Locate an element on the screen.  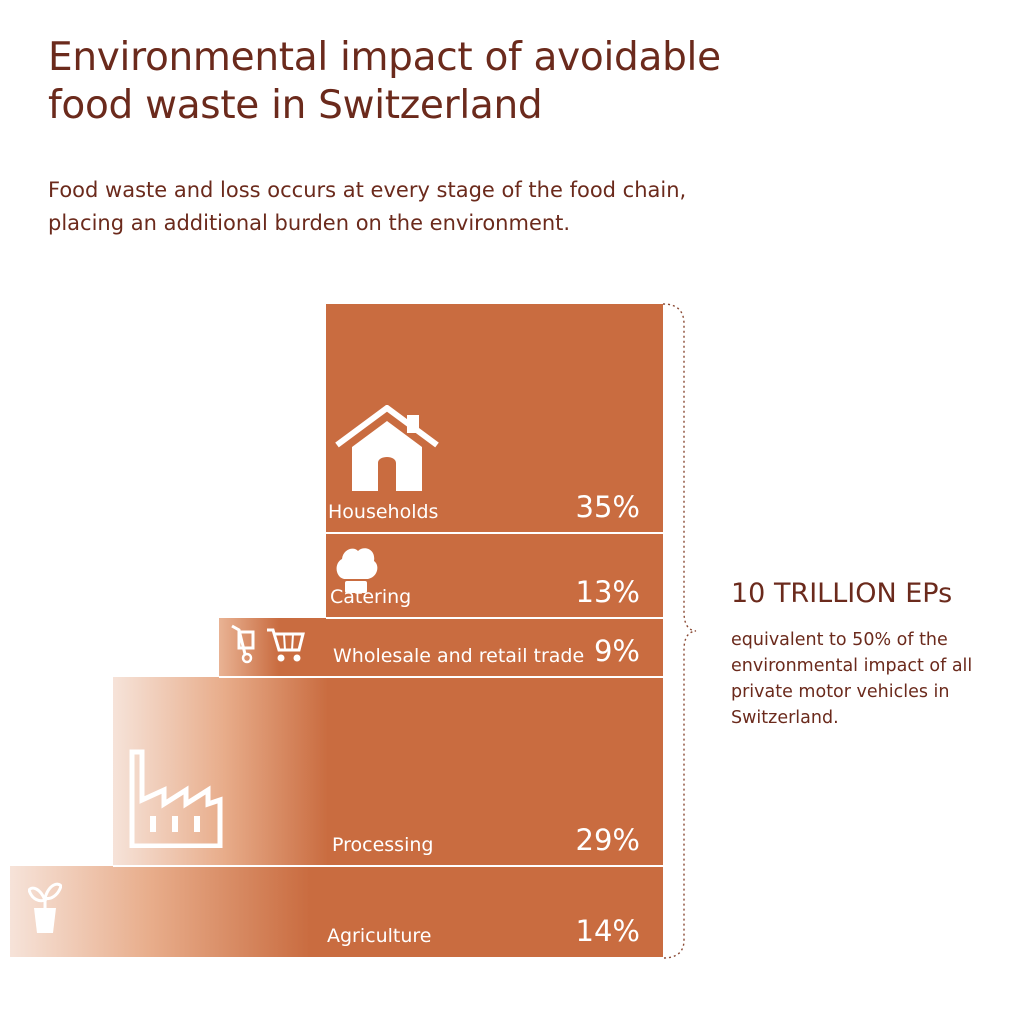
factory-icon is located at coordinates (176, 800).